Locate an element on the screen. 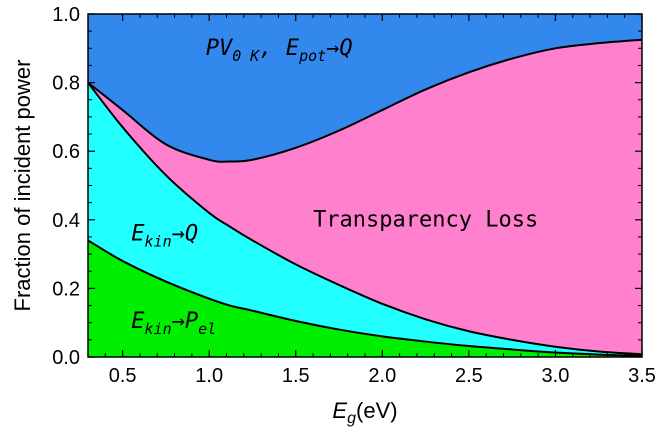 Image resolution: width=665 pixels, height=427 pixels. label-transparency-loss: Transparency Loss is located at coordinates (425, 220).